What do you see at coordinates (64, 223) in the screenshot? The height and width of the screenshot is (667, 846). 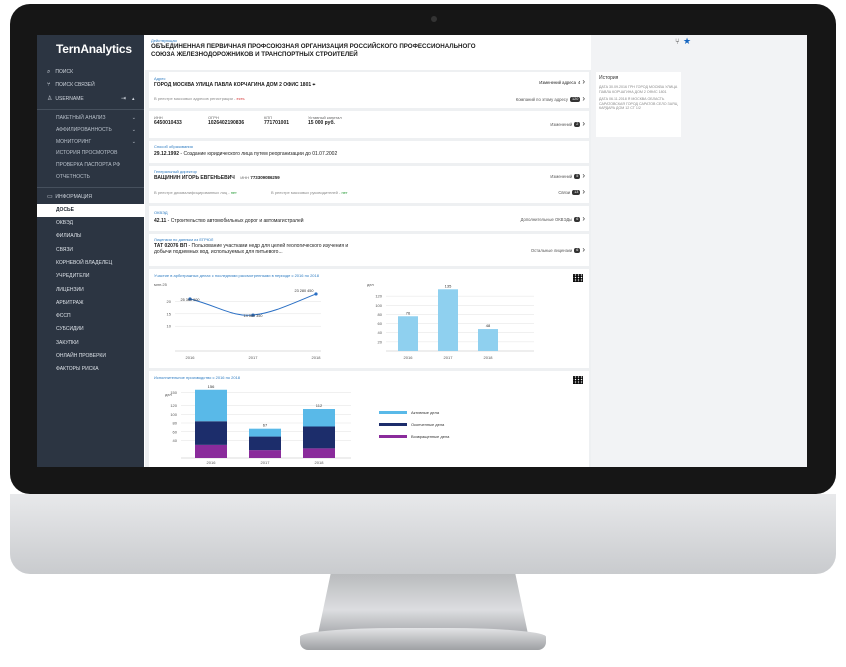 I see `sidebar-nav-item: ОКВЭД` at bounding box center [64, 223].